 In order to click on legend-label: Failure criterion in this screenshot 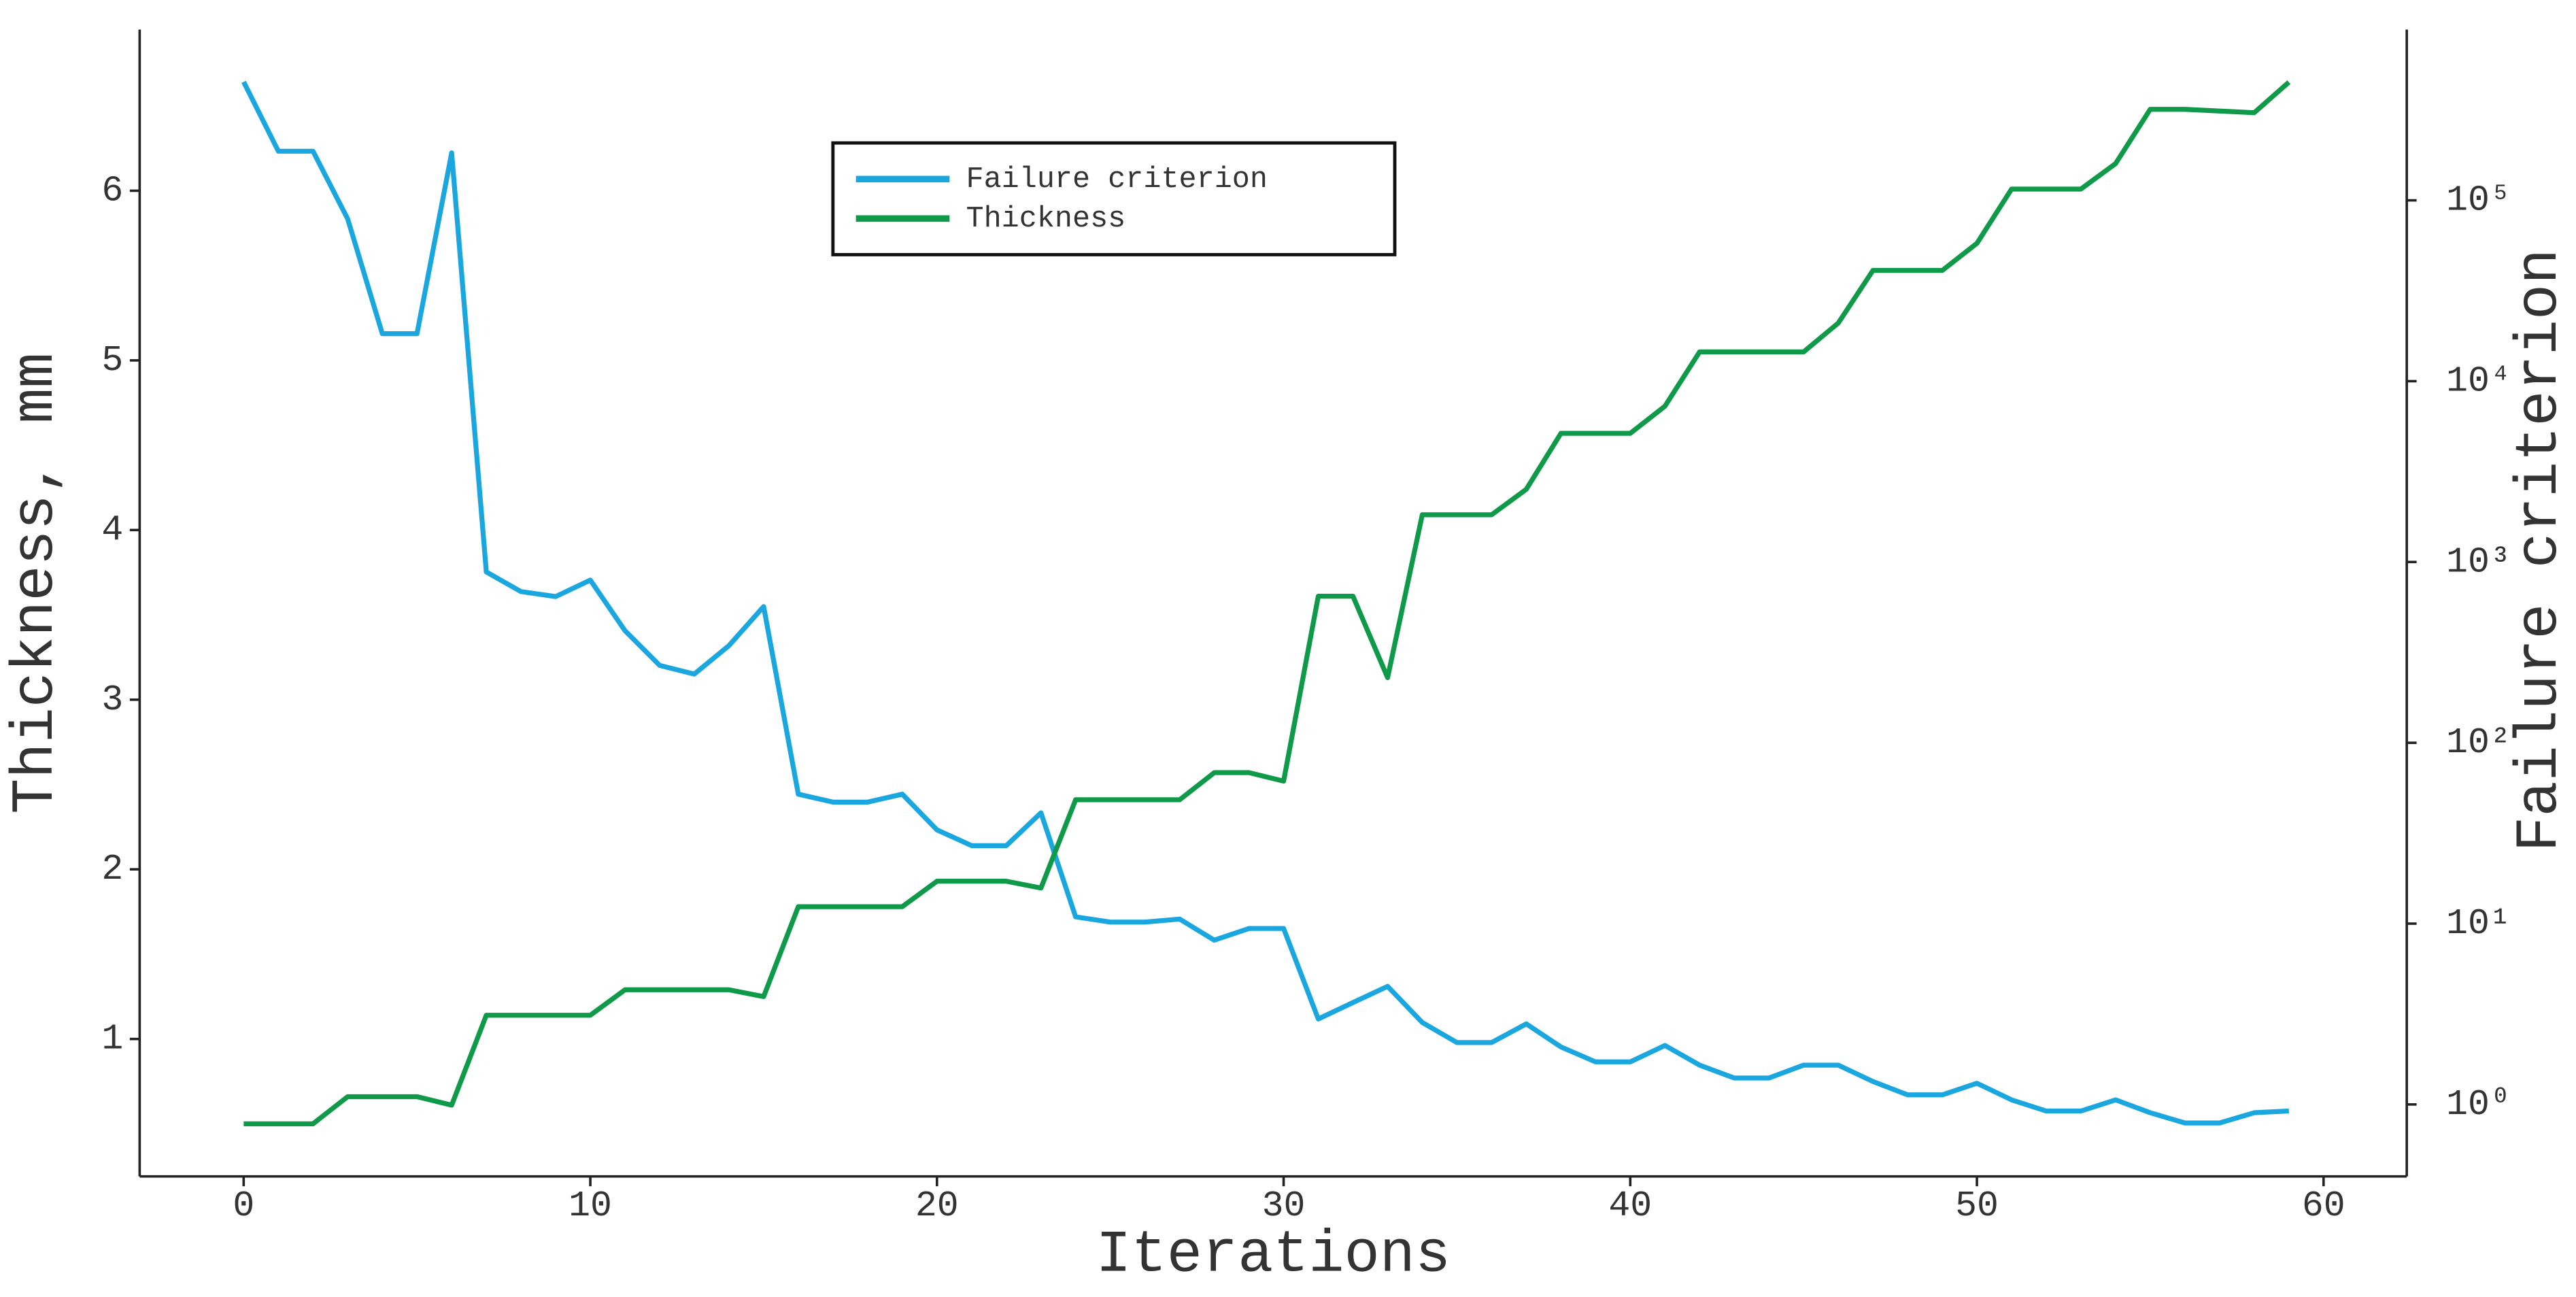, I will do `click(1117, 180)`.